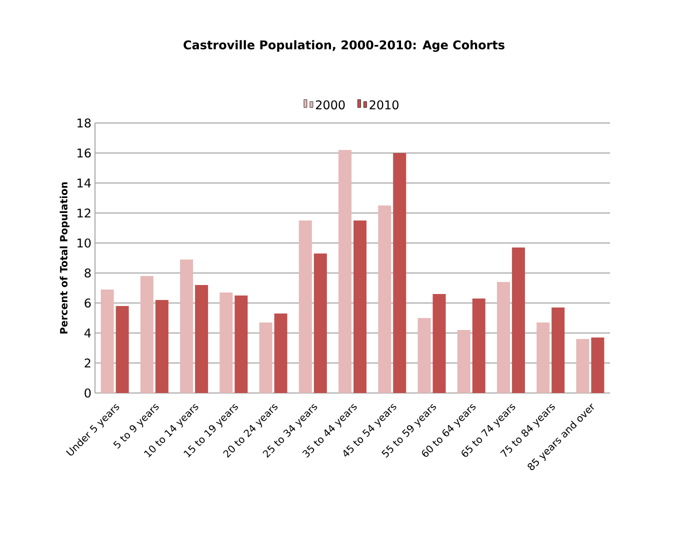  What do you see at coordinates (87, 363) in the screenshot?
I see `y-tick-label: 2` at bounding box center [87, 363].